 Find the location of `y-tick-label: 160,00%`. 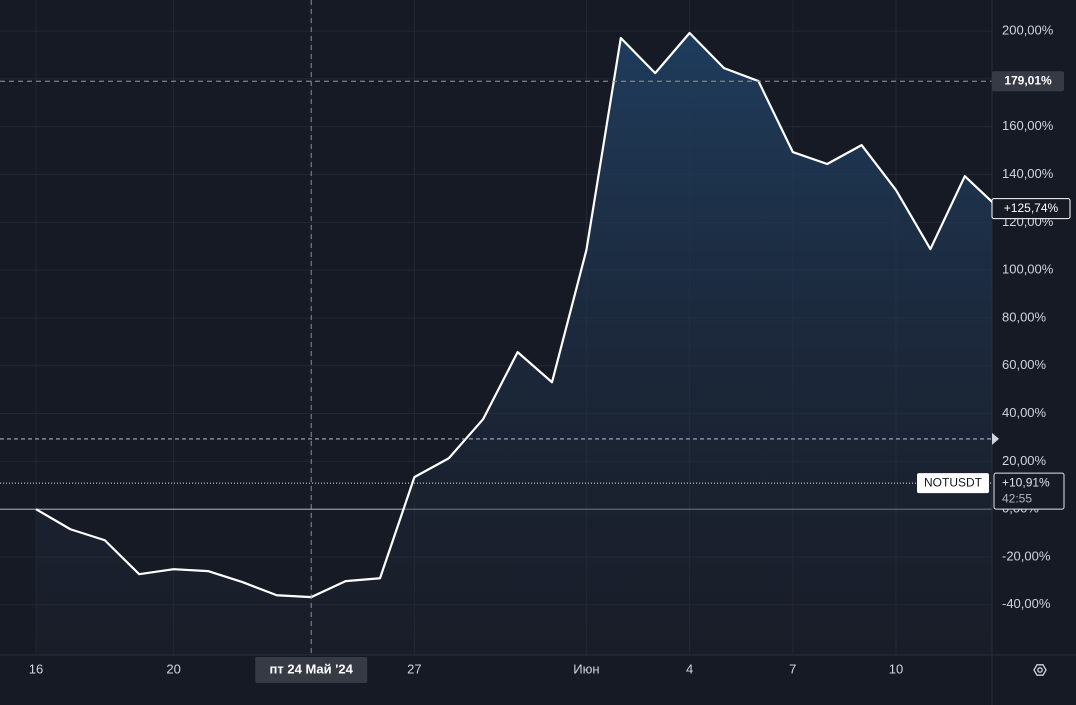

y-tick-label: 160,00% is located at coordinates (1028, 125).